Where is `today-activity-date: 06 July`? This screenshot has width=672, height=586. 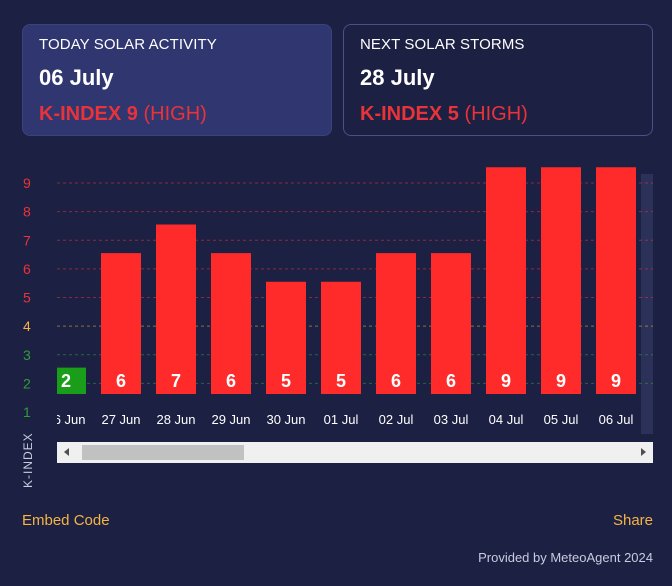
today-activity-date: 06 July is located at coordinates (76, 77).